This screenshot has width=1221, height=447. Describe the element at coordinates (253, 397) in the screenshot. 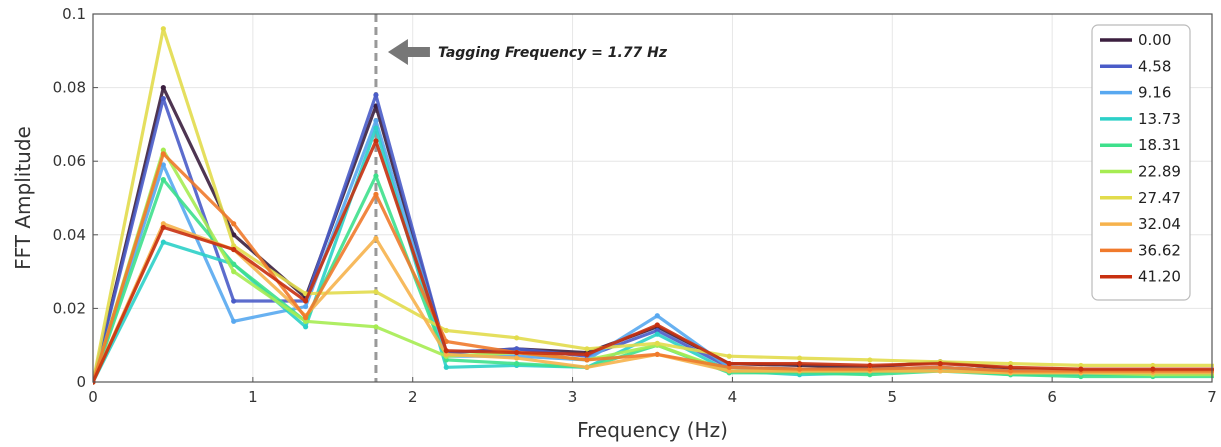

I see `x-tick-label: 1` at that location.